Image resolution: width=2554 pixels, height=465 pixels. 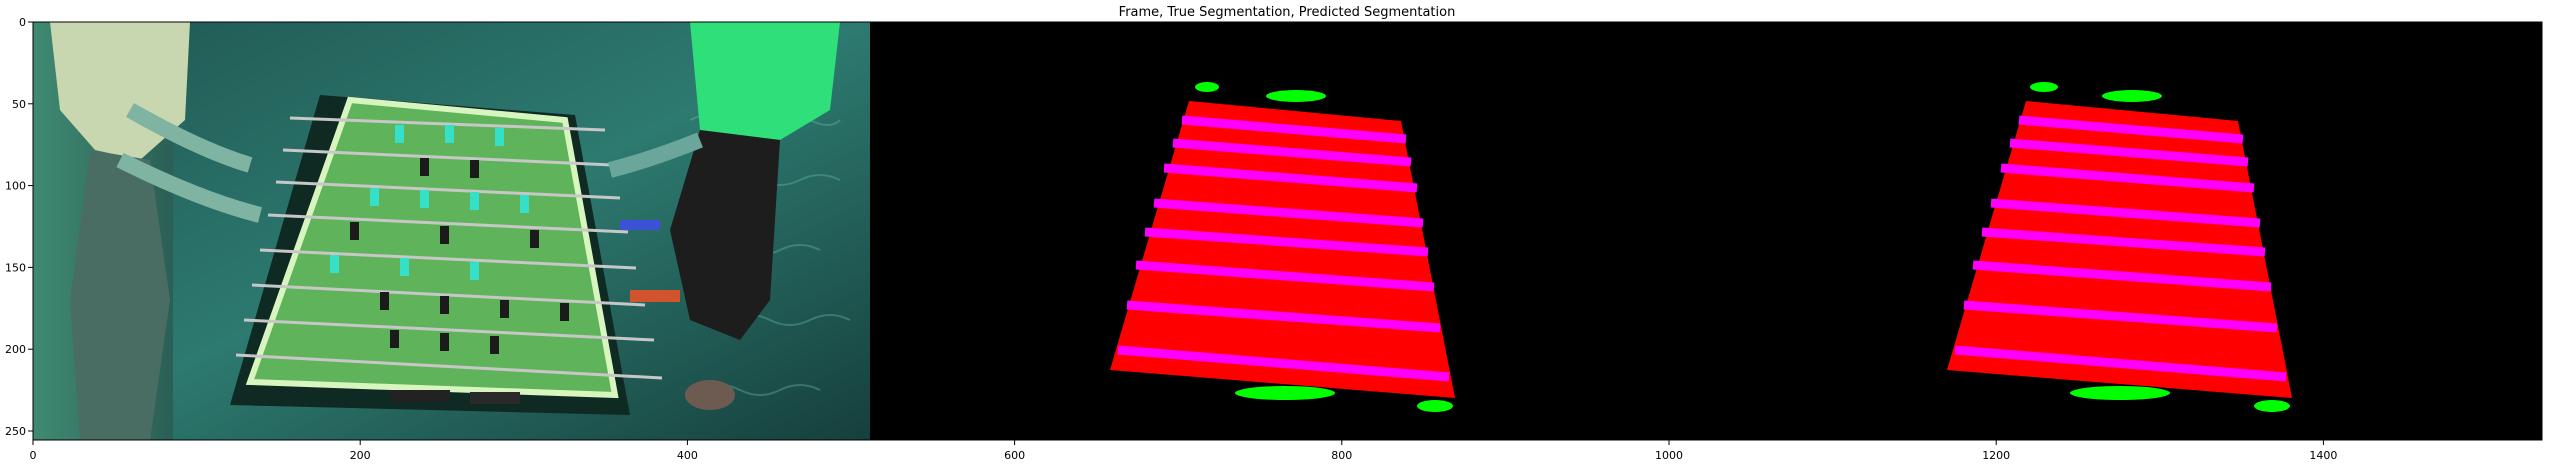 I want to click on rod-stripes, so click(x=1283, y=248).